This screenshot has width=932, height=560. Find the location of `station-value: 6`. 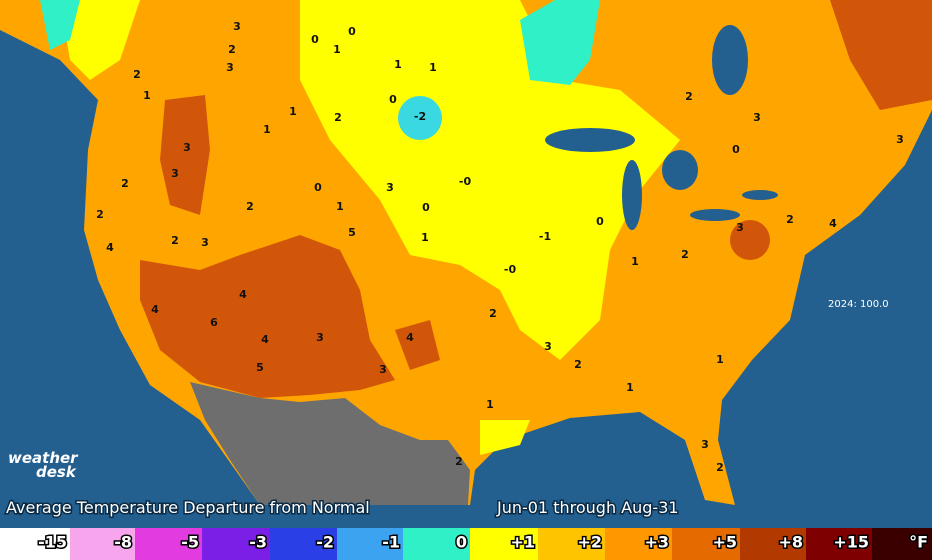

station-value: 6 is located at coordinates (214, 322).